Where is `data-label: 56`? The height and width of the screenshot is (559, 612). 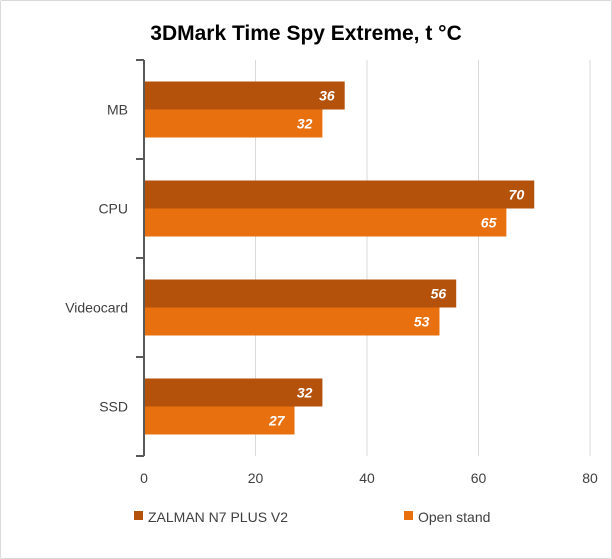 data-label: 56 is located at coordinates (439, 294).